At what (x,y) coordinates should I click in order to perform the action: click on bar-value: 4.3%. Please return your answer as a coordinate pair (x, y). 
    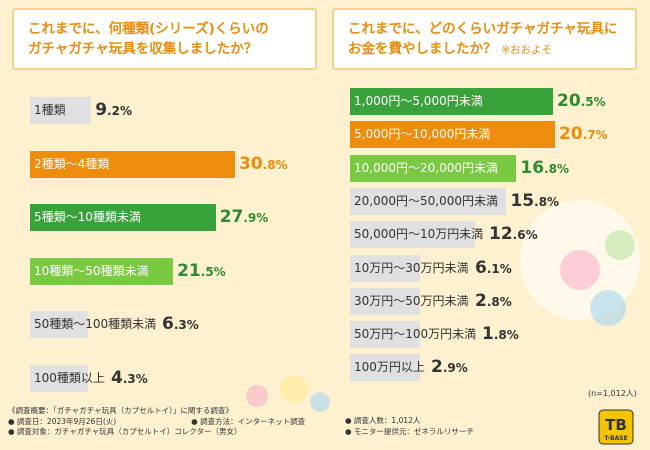
    Looking at the image, I should click on (129, 377).